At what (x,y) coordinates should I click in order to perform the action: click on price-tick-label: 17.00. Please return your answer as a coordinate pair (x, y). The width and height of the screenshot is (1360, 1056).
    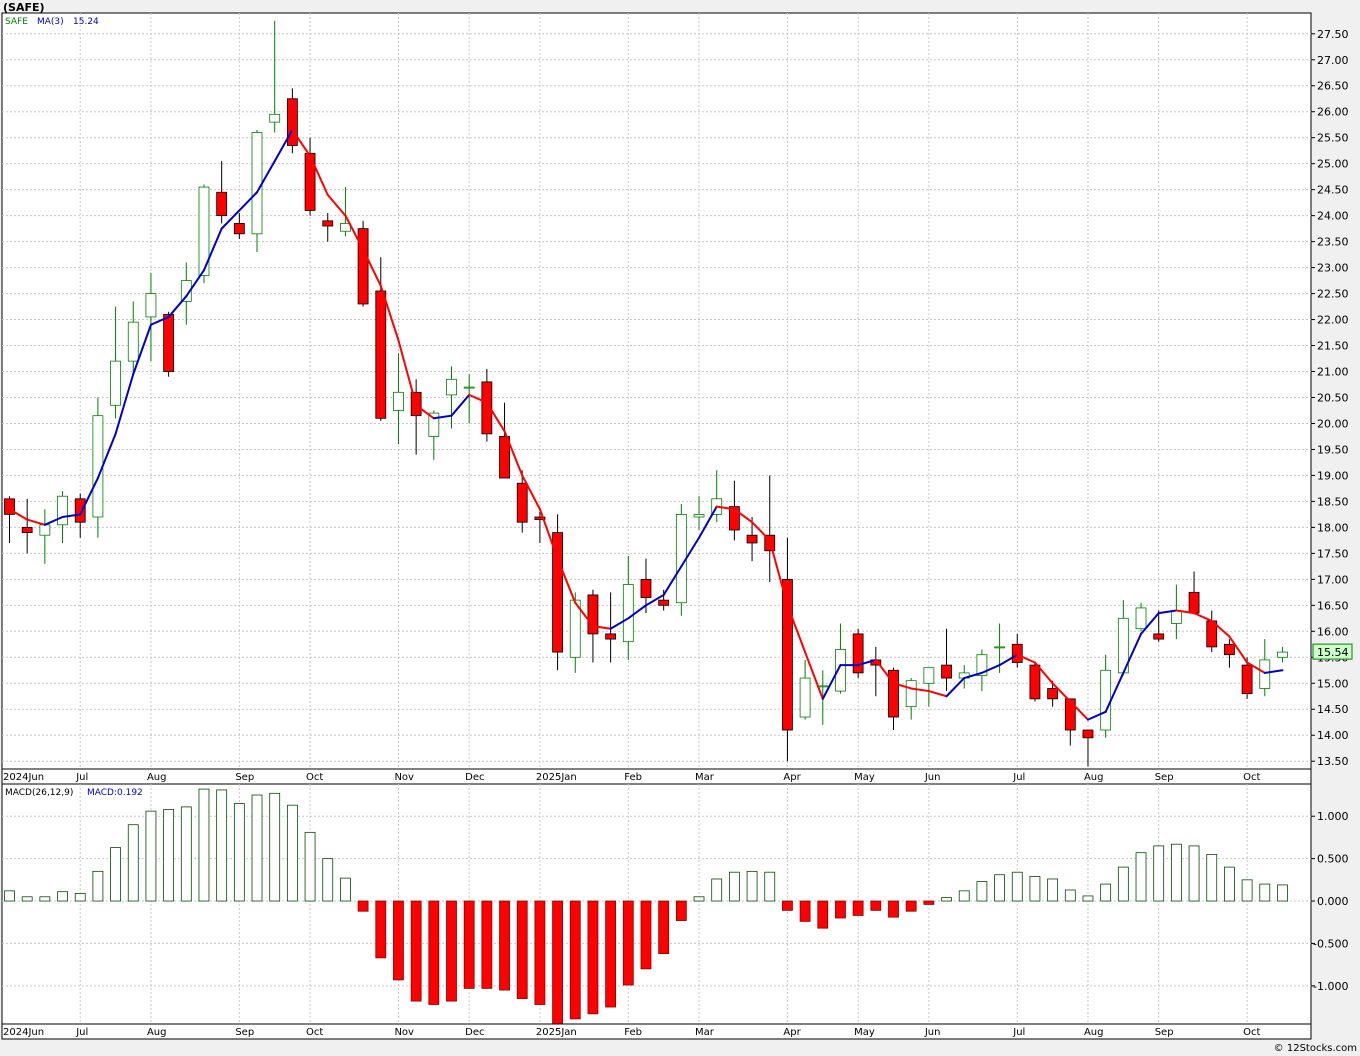
    Looking at the image, I should click on (1333, 579).